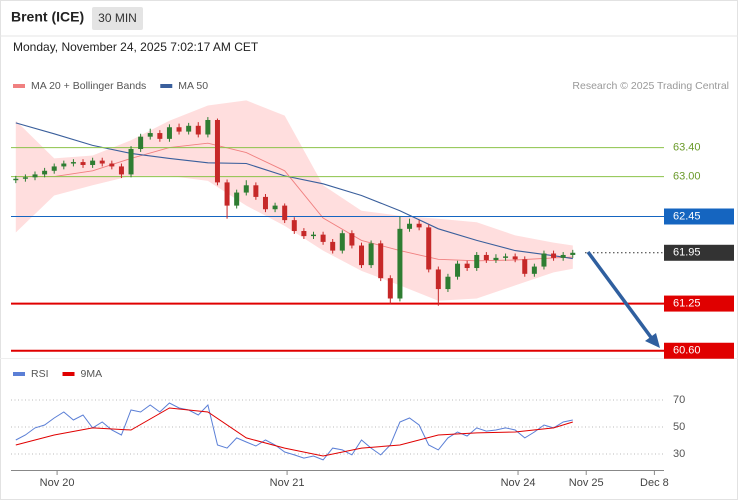 Image resolution: width=738 pixels, height=500 pixels. I want to click on level-label: 62.45, so click(687, 216).